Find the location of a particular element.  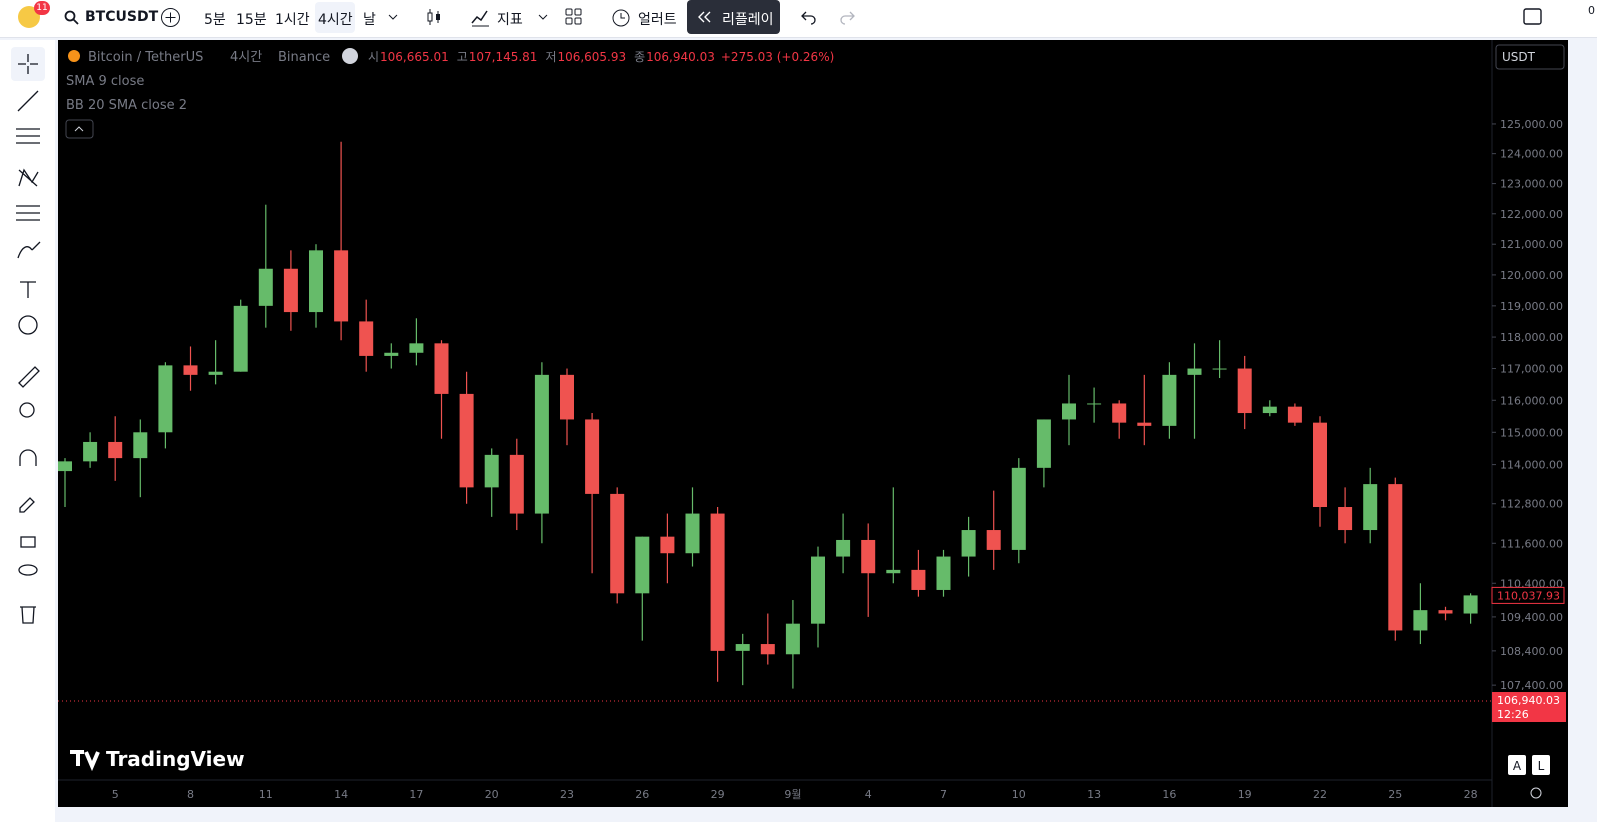

drawing-toolbar is located at coordinates (27, 431).